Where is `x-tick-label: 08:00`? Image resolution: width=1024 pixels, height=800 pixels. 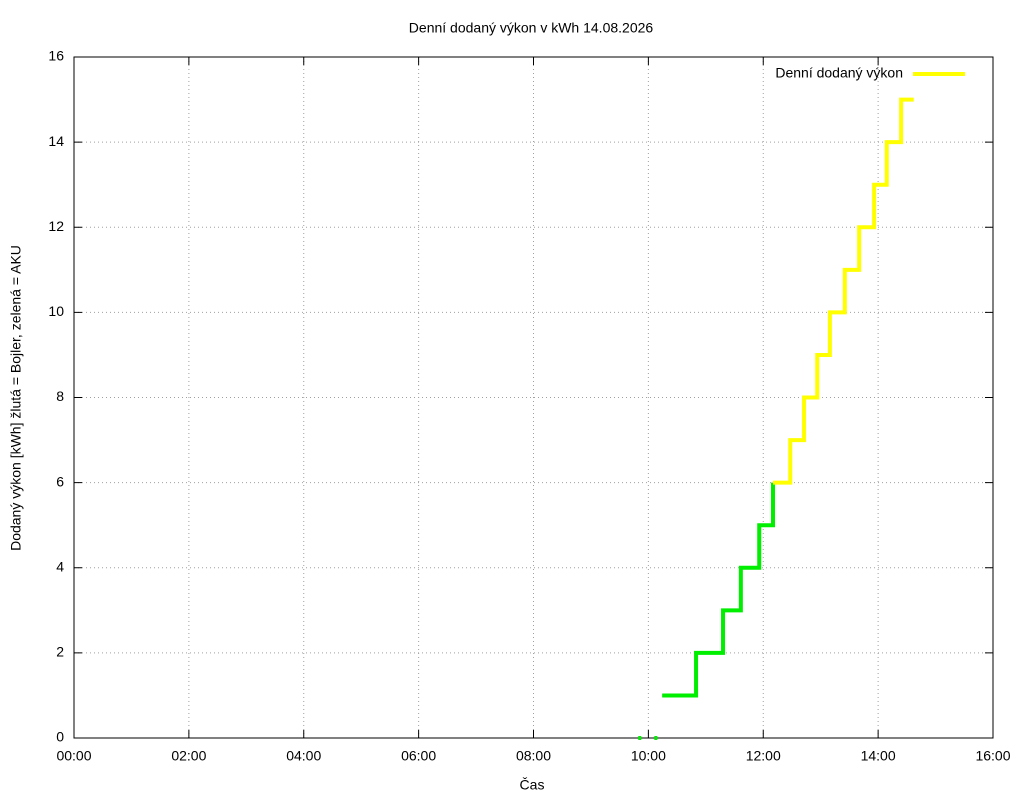 x-tick-label: 08:00 is located at coordinates (533, 756).